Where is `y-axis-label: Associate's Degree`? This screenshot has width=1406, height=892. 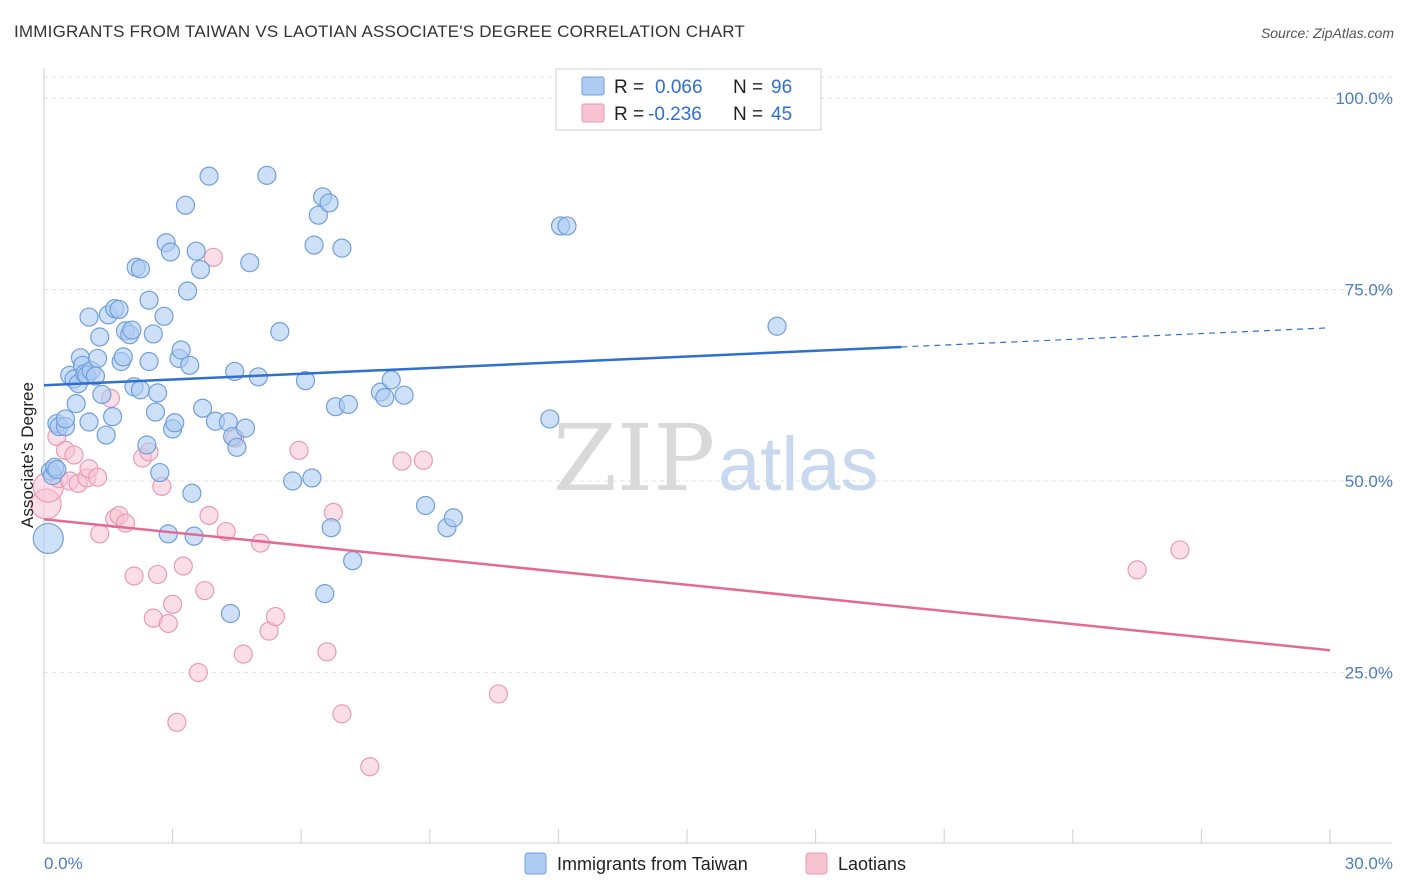 y-axis-label: Associate's Degree is located at coordinates (27, 455).